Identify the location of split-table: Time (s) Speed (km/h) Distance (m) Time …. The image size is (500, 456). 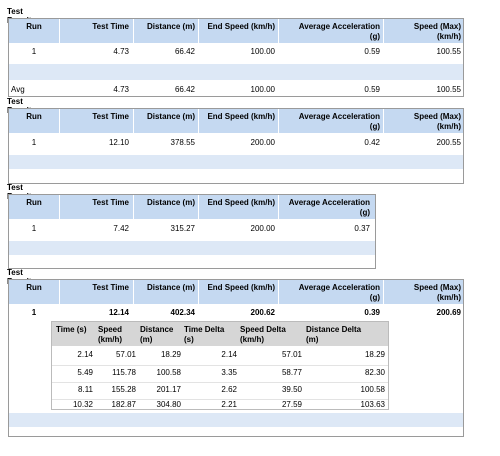
(220, 365).